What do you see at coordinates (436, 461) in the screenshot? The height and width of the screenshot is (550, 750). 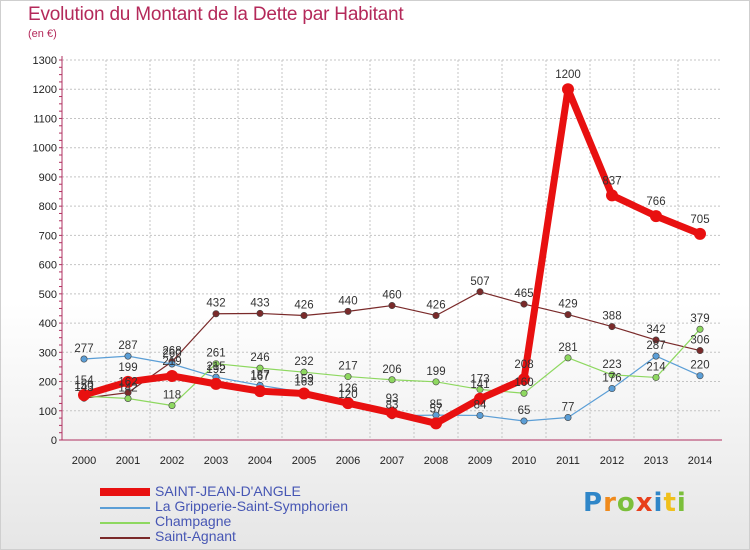 I see `x-tick-label: 2008` at bounding box center [436, 461].